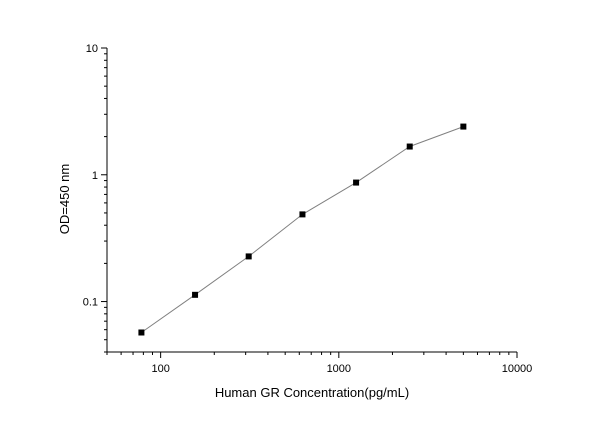 Image resolution: width=600 pixels, height=422 pixels. Describe the element at coordinates (312, 392) in the screenshot. I see `x-axis-title: Human GR Concentration(pg/mL)` at that location.